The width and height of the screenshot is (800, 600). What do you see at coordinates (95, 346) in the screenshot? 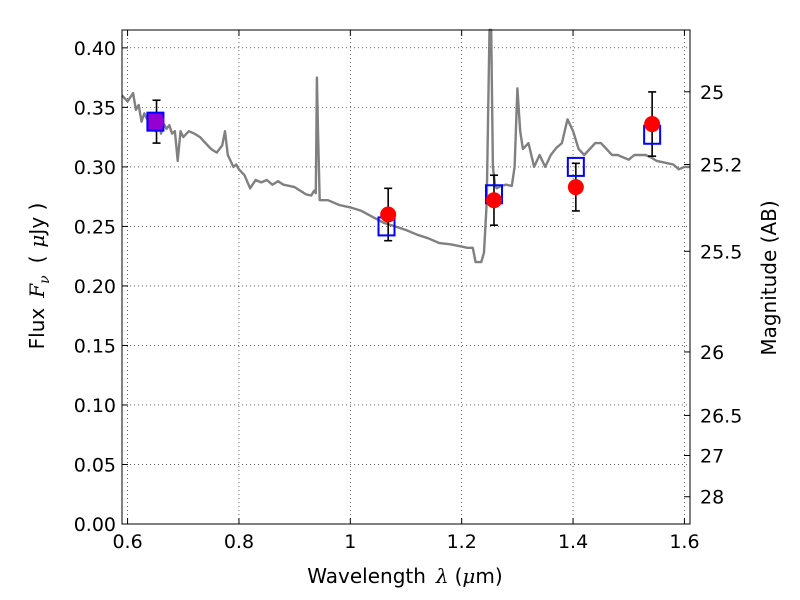
I see `y-tick-label: 0.15` at bounding box center [95, 346].